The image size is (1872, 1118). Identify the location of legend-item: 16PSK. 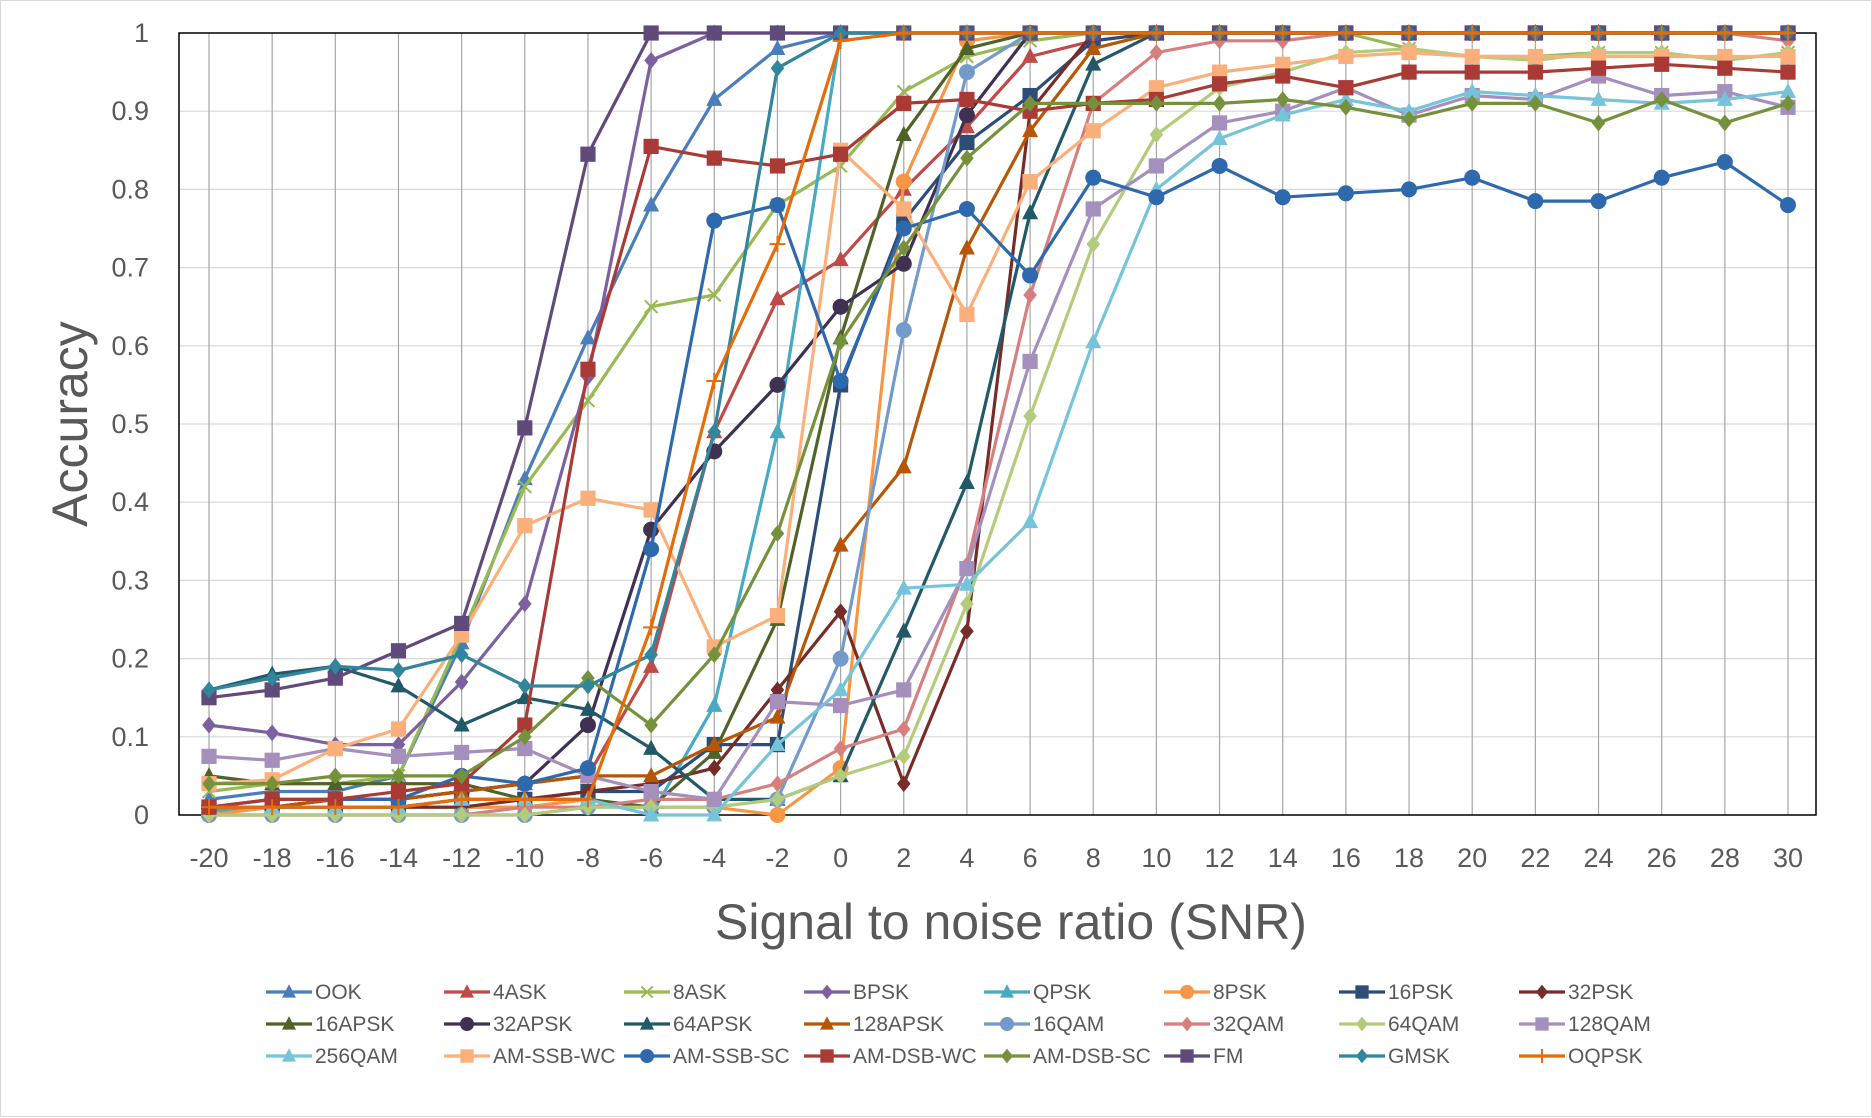
(1396, 992).